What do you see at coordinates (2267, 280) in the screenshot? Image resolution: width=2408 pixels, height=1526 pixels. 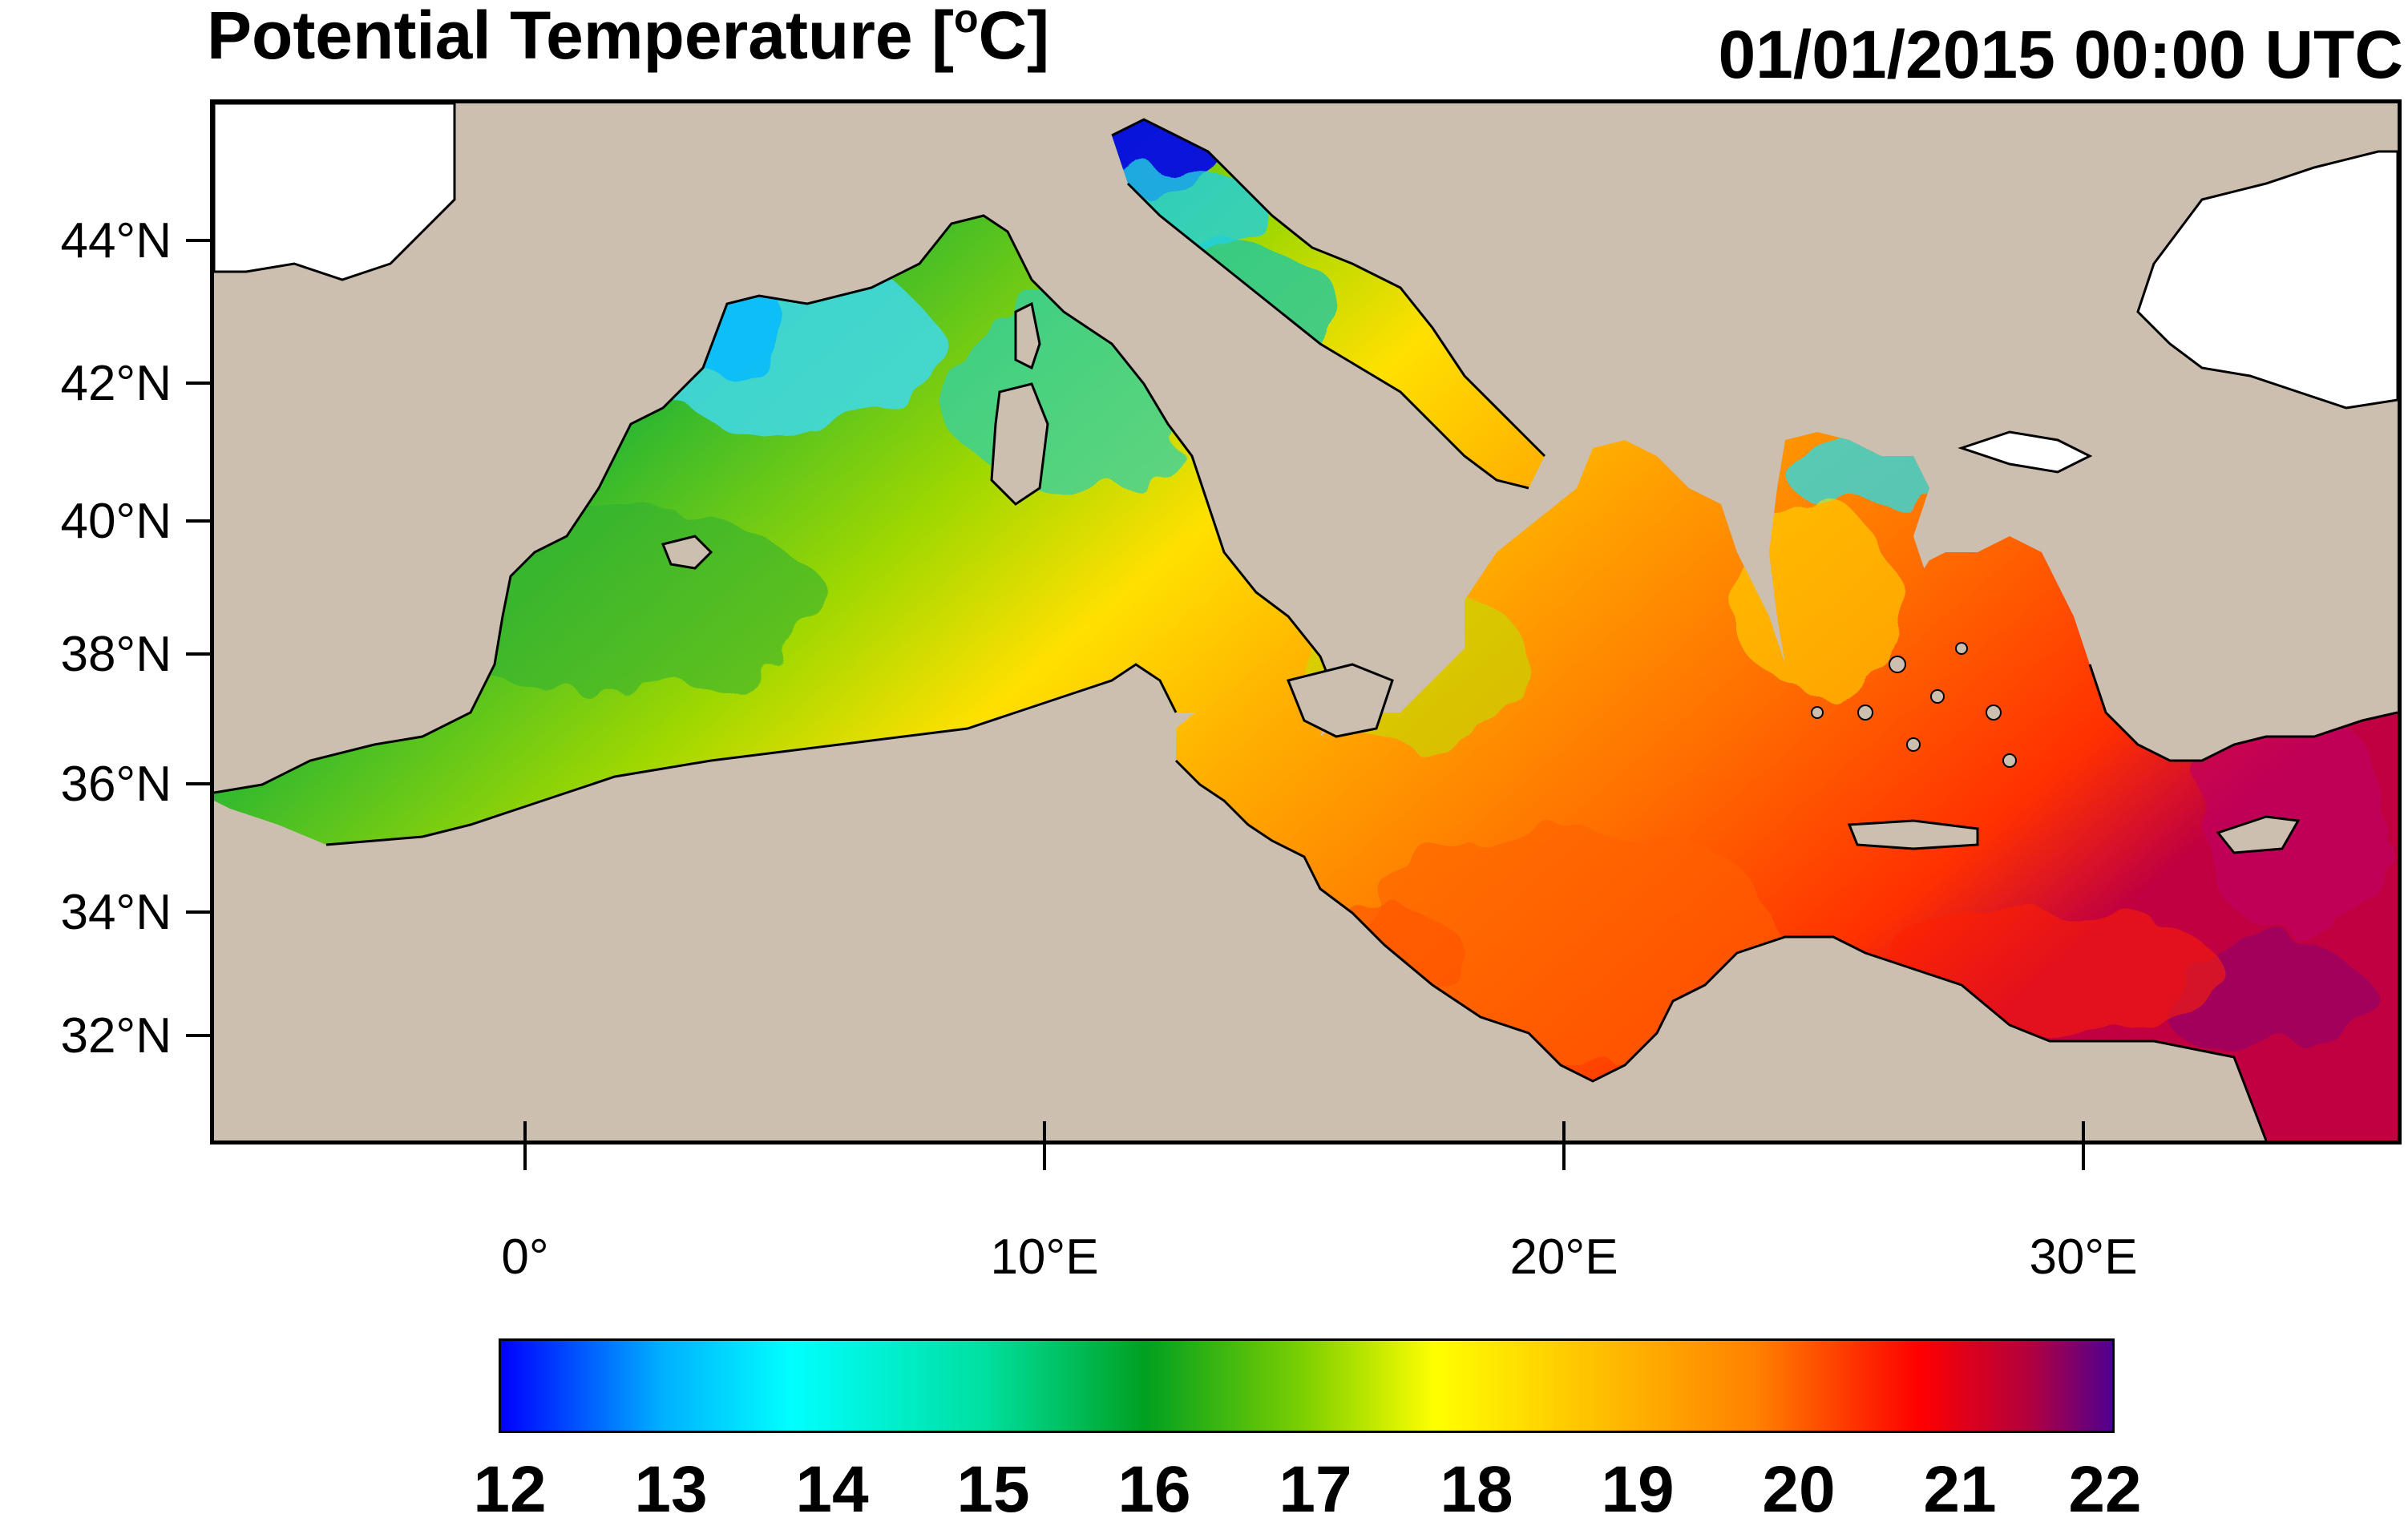 I see `black-sea-area` at bounding box center [2267, 280].